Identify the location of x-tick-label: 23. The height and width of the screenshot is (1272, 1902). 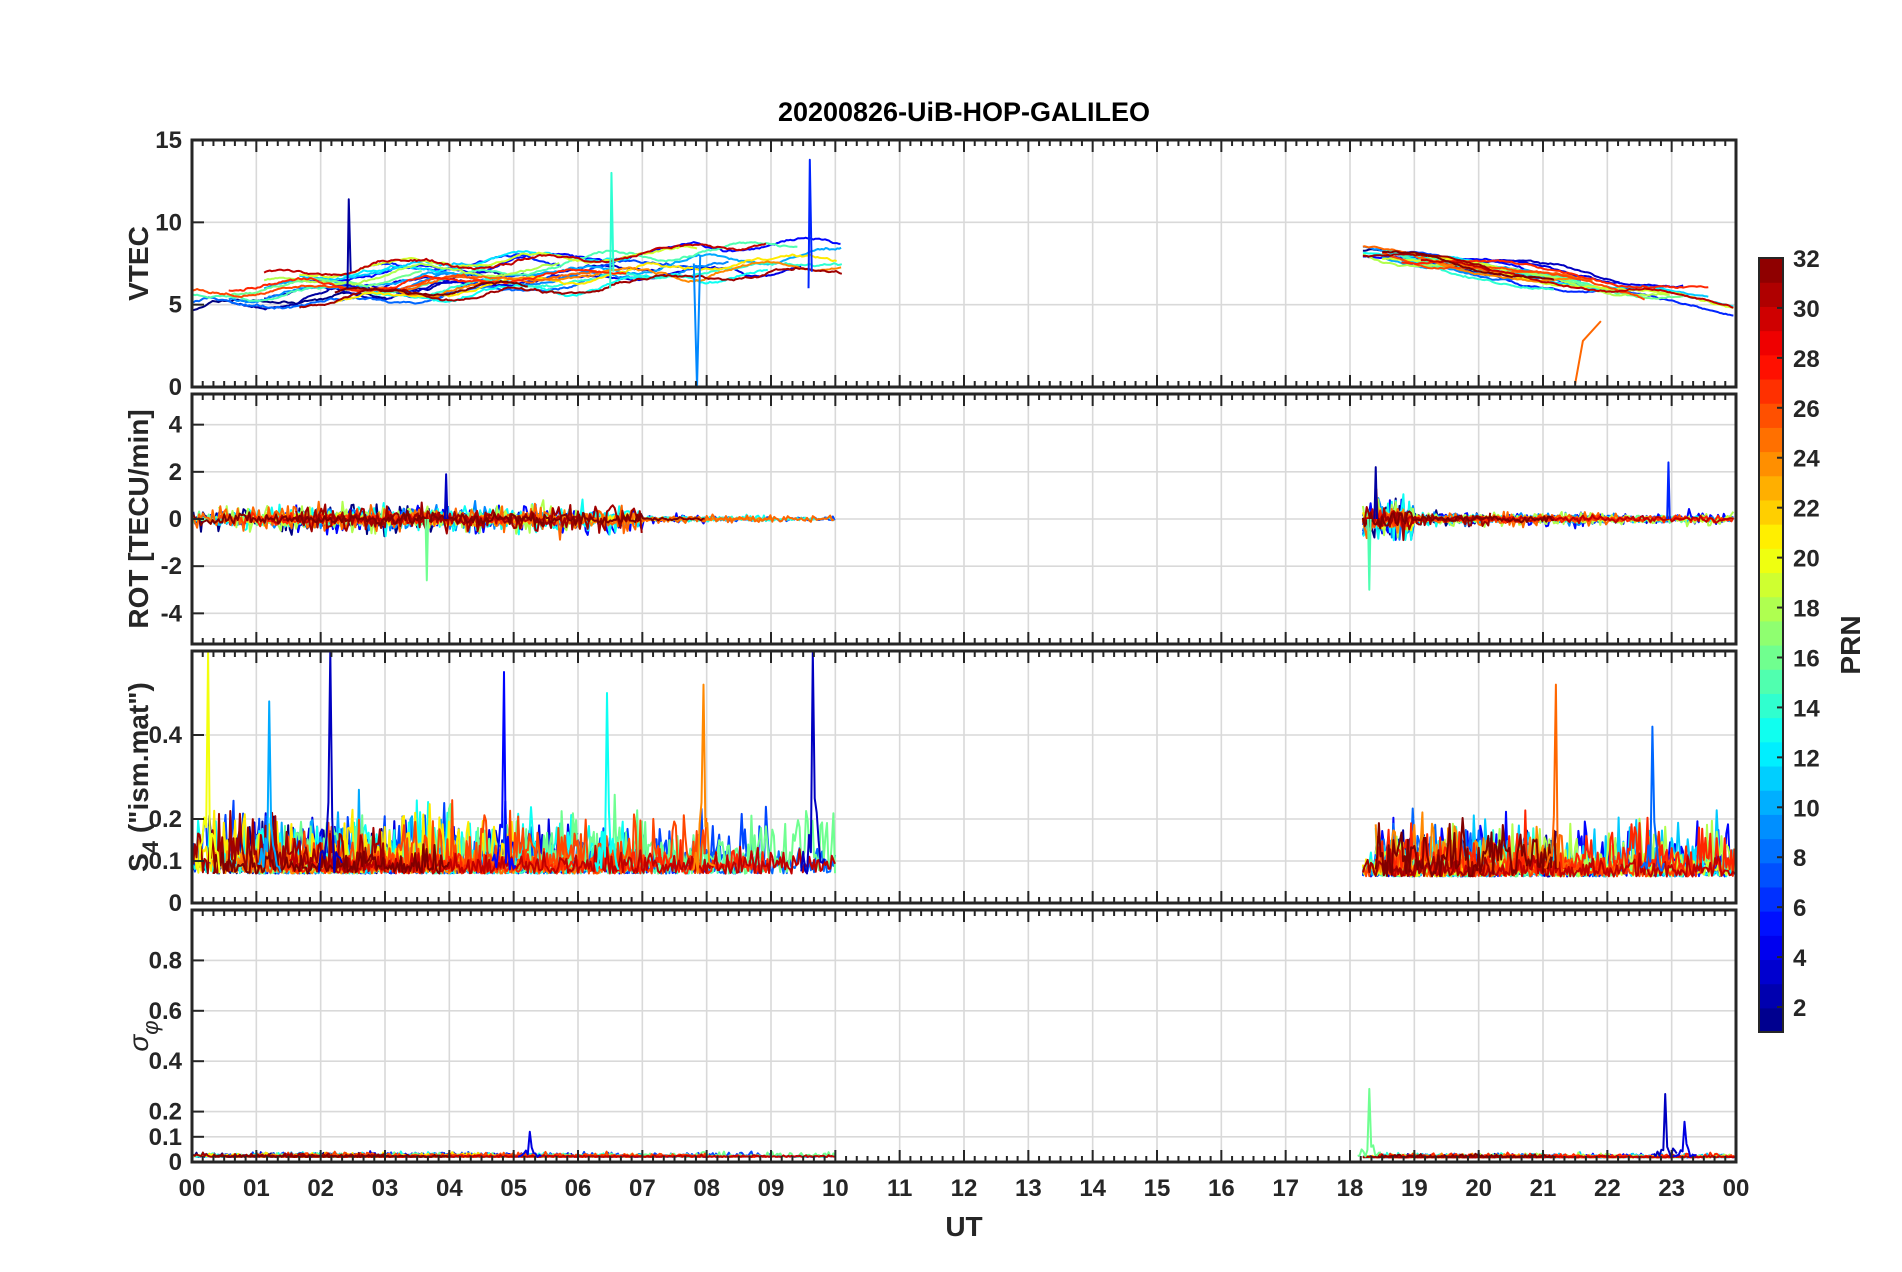
(1671, 1188).